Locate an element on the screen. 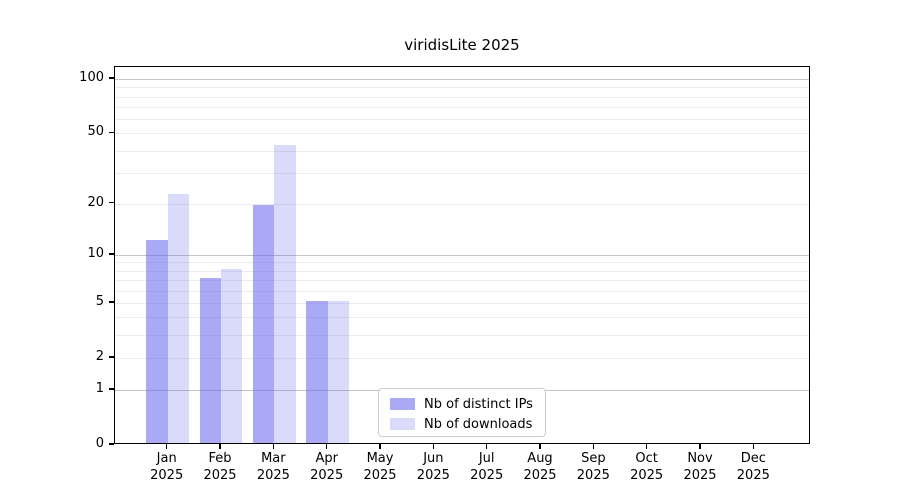 This screenshot has width=900, height=500. x-tick-label-jul: Jul 2025 is located at coordinates (487, 467).